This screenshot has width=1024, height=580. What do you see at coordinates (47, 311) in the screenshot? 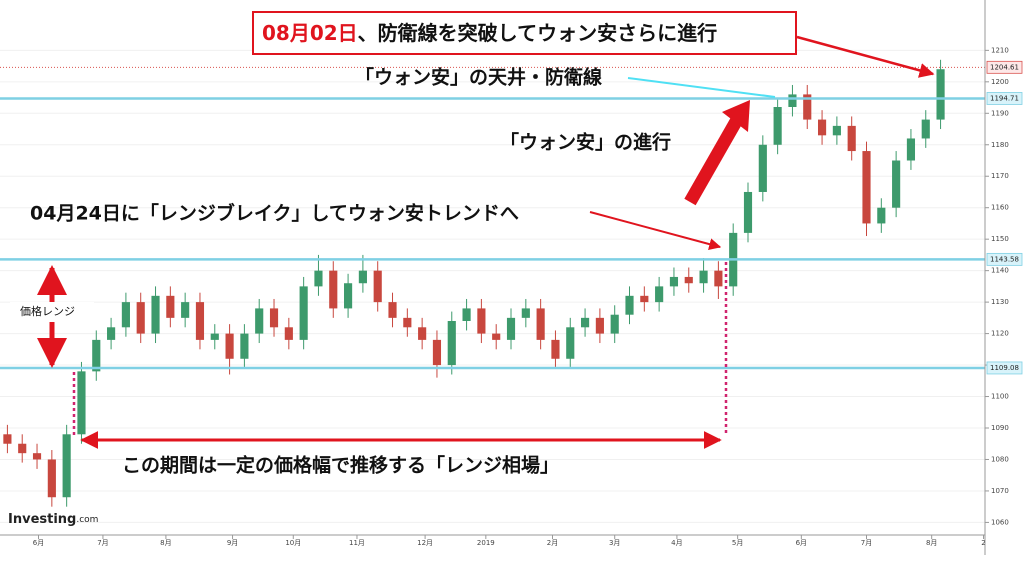
I see `annotation: 価格レンジ` at bounding box center [47, 311].